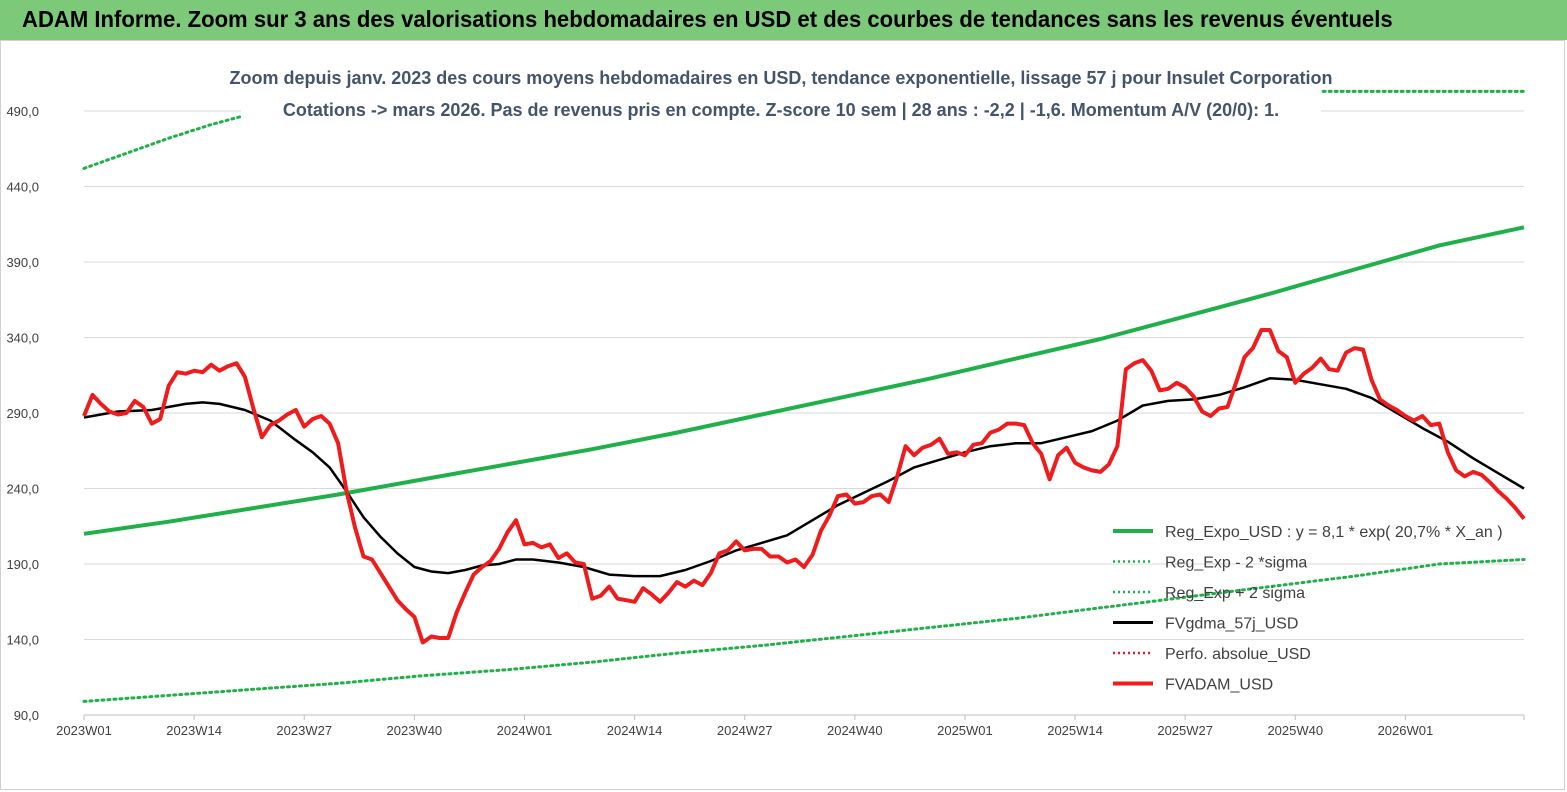 The width and height of the screenshot is (1567, 792). Describe the element at coordinates (1238, 654) in the screenshot. I see `legend-label-4: Perfo. absolue_USD` at that location.